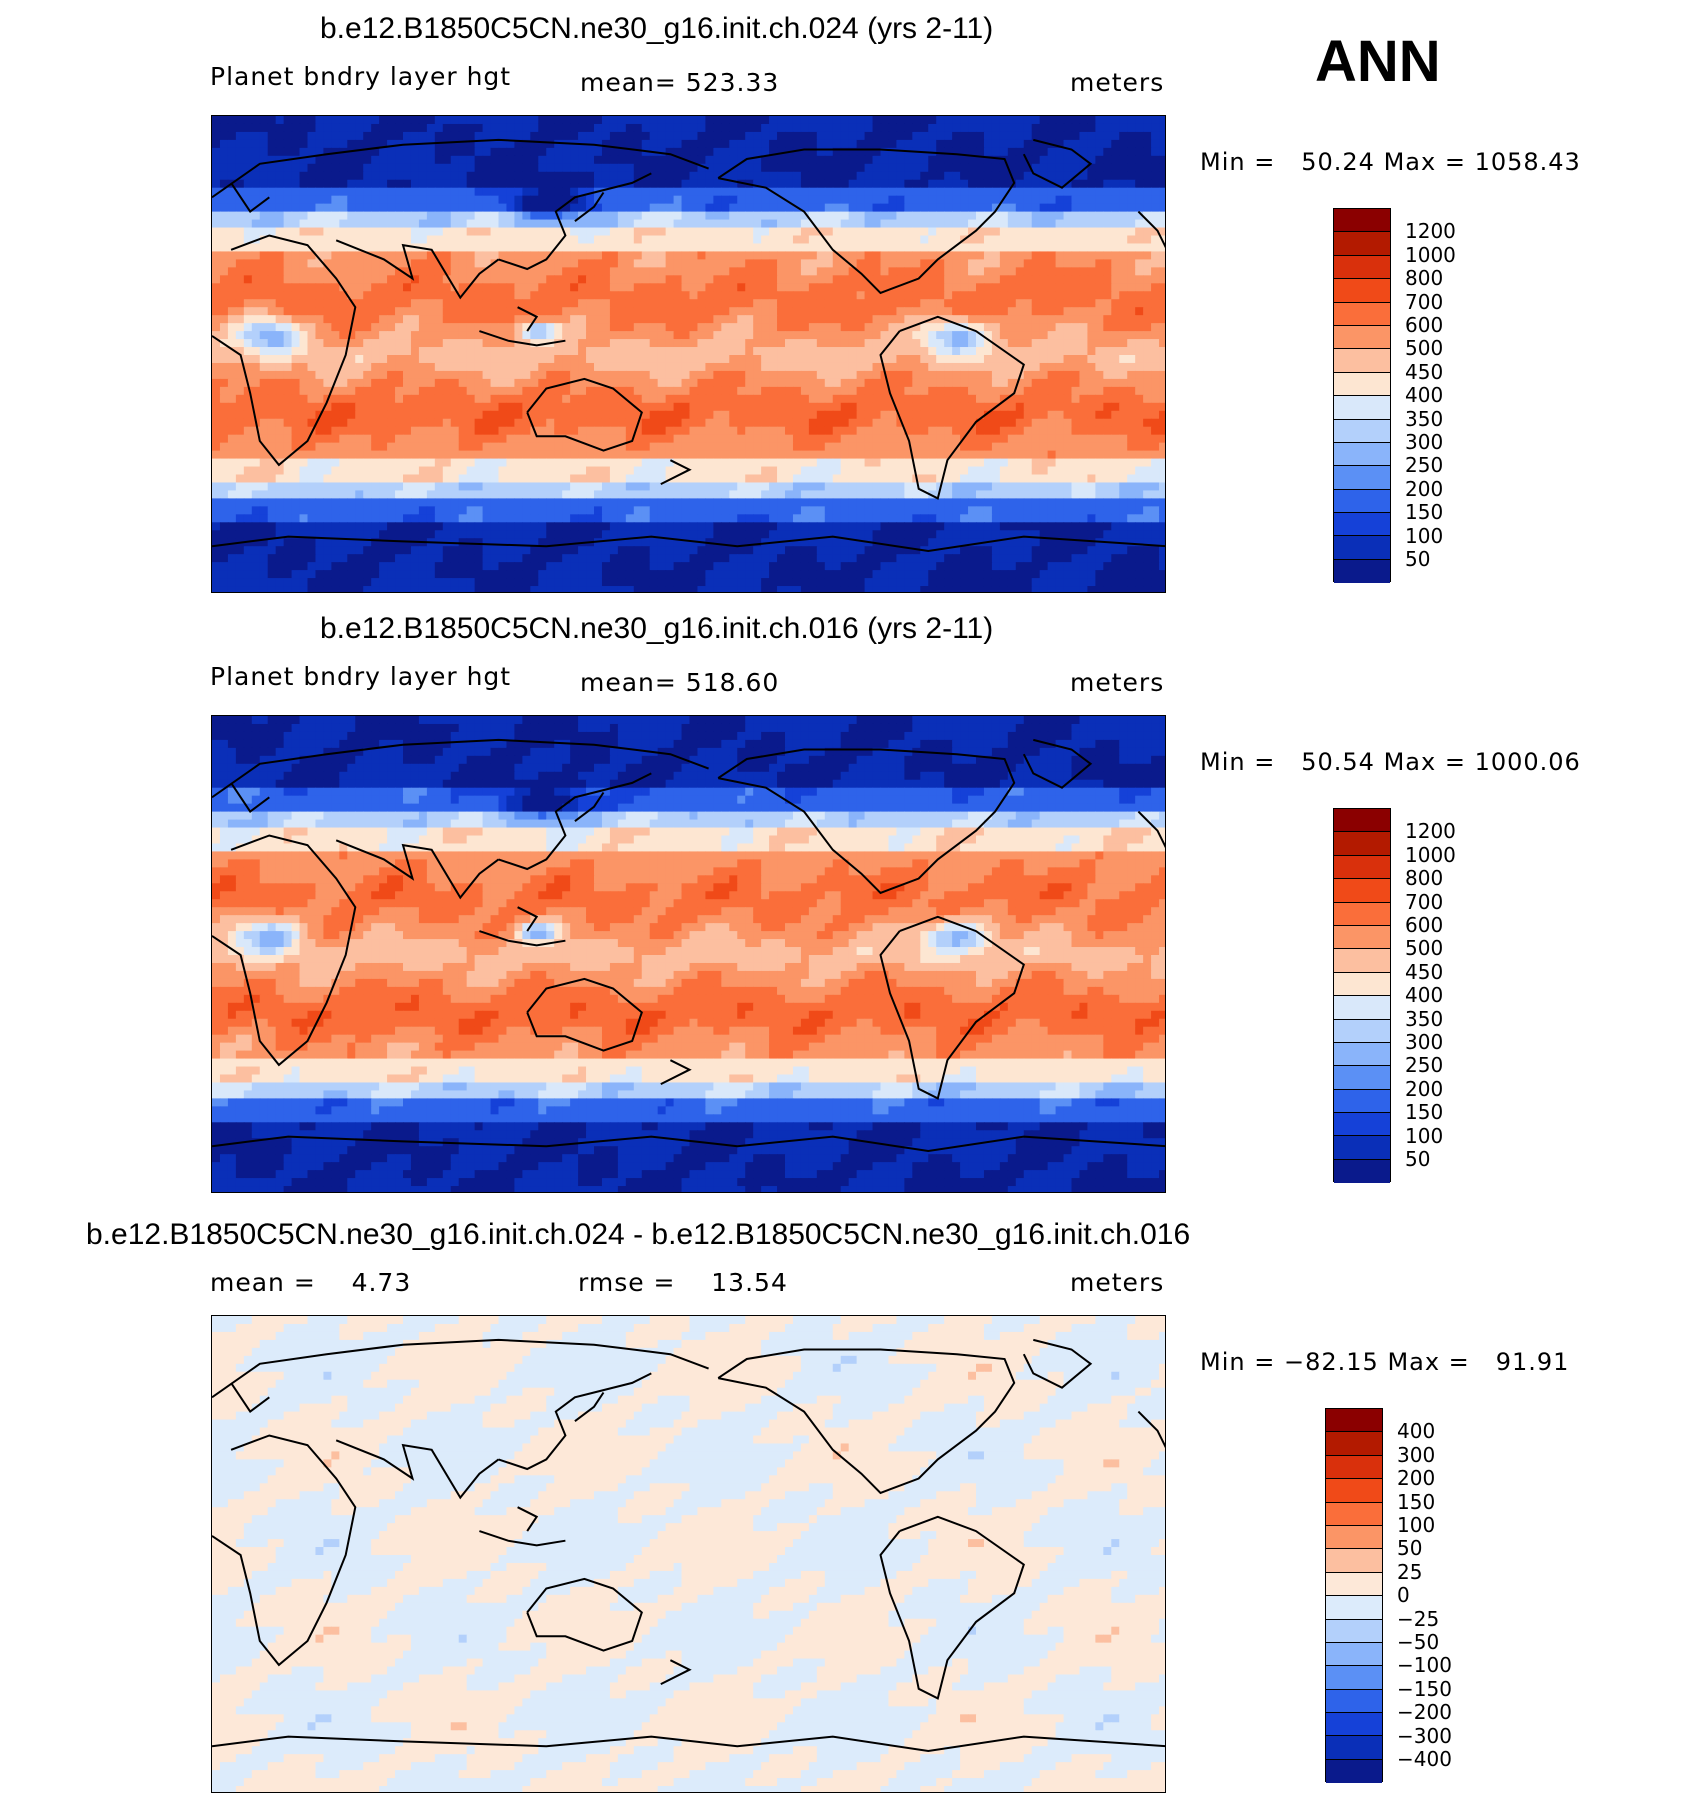 This screenshot has width=1694, height=1797. I want to click on panel-3-rmse: rmse = 13.54, so click(683, 1282).